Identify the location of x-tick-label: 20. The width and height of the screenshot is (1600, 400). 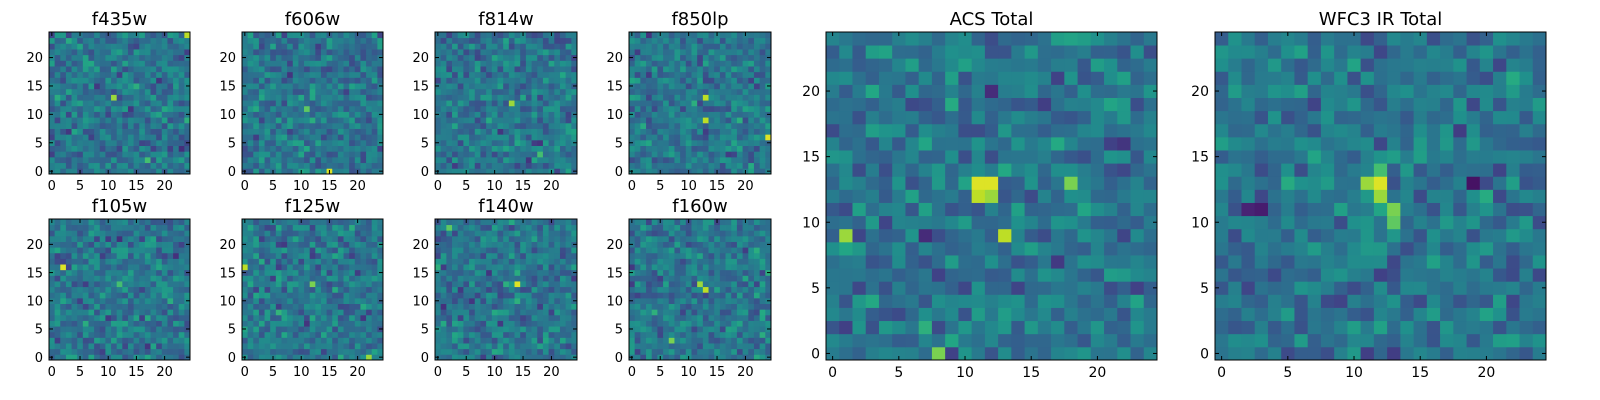
(551, 186).